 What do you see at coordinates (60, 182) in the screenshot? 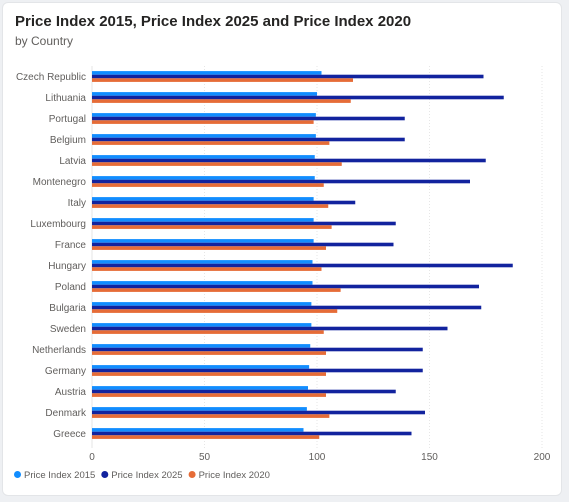
I see `category-label: Montenegro` at bounding box center [60, 182].